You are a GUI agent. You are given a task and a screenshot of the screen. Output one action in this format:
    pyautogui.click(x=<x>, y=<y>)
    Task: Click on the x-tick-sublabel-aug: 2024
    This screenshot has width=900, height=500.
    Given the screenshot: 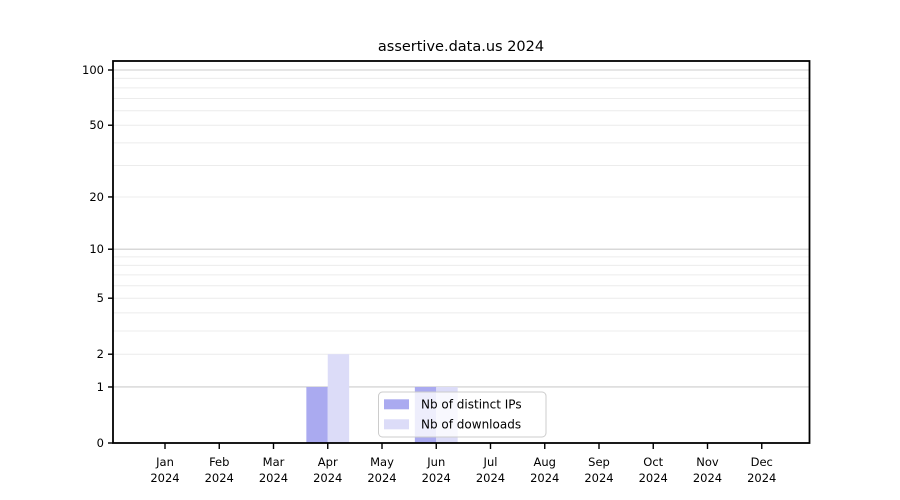 What is the action you would take?
    pyautogui.click(x=544, y=478)
    